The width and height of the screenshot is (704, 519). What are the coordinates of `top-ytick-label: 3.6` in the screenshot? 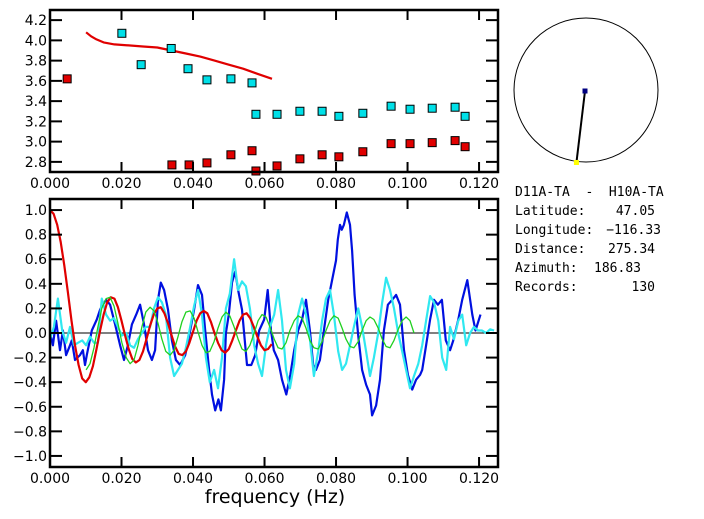 It's located at (36, 82).